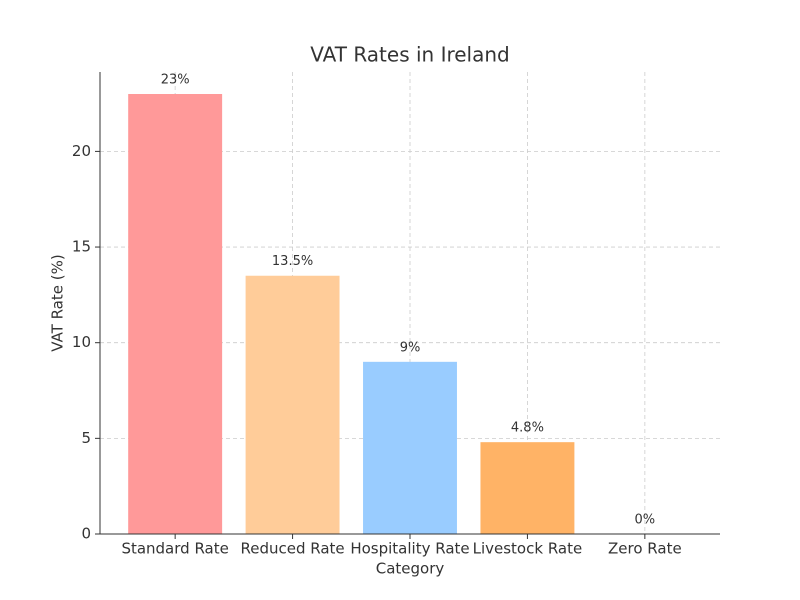  Describe the element at coordinates (174, 549) in the screenshot. I see `x-tick-label: Standard Rate` at that location.